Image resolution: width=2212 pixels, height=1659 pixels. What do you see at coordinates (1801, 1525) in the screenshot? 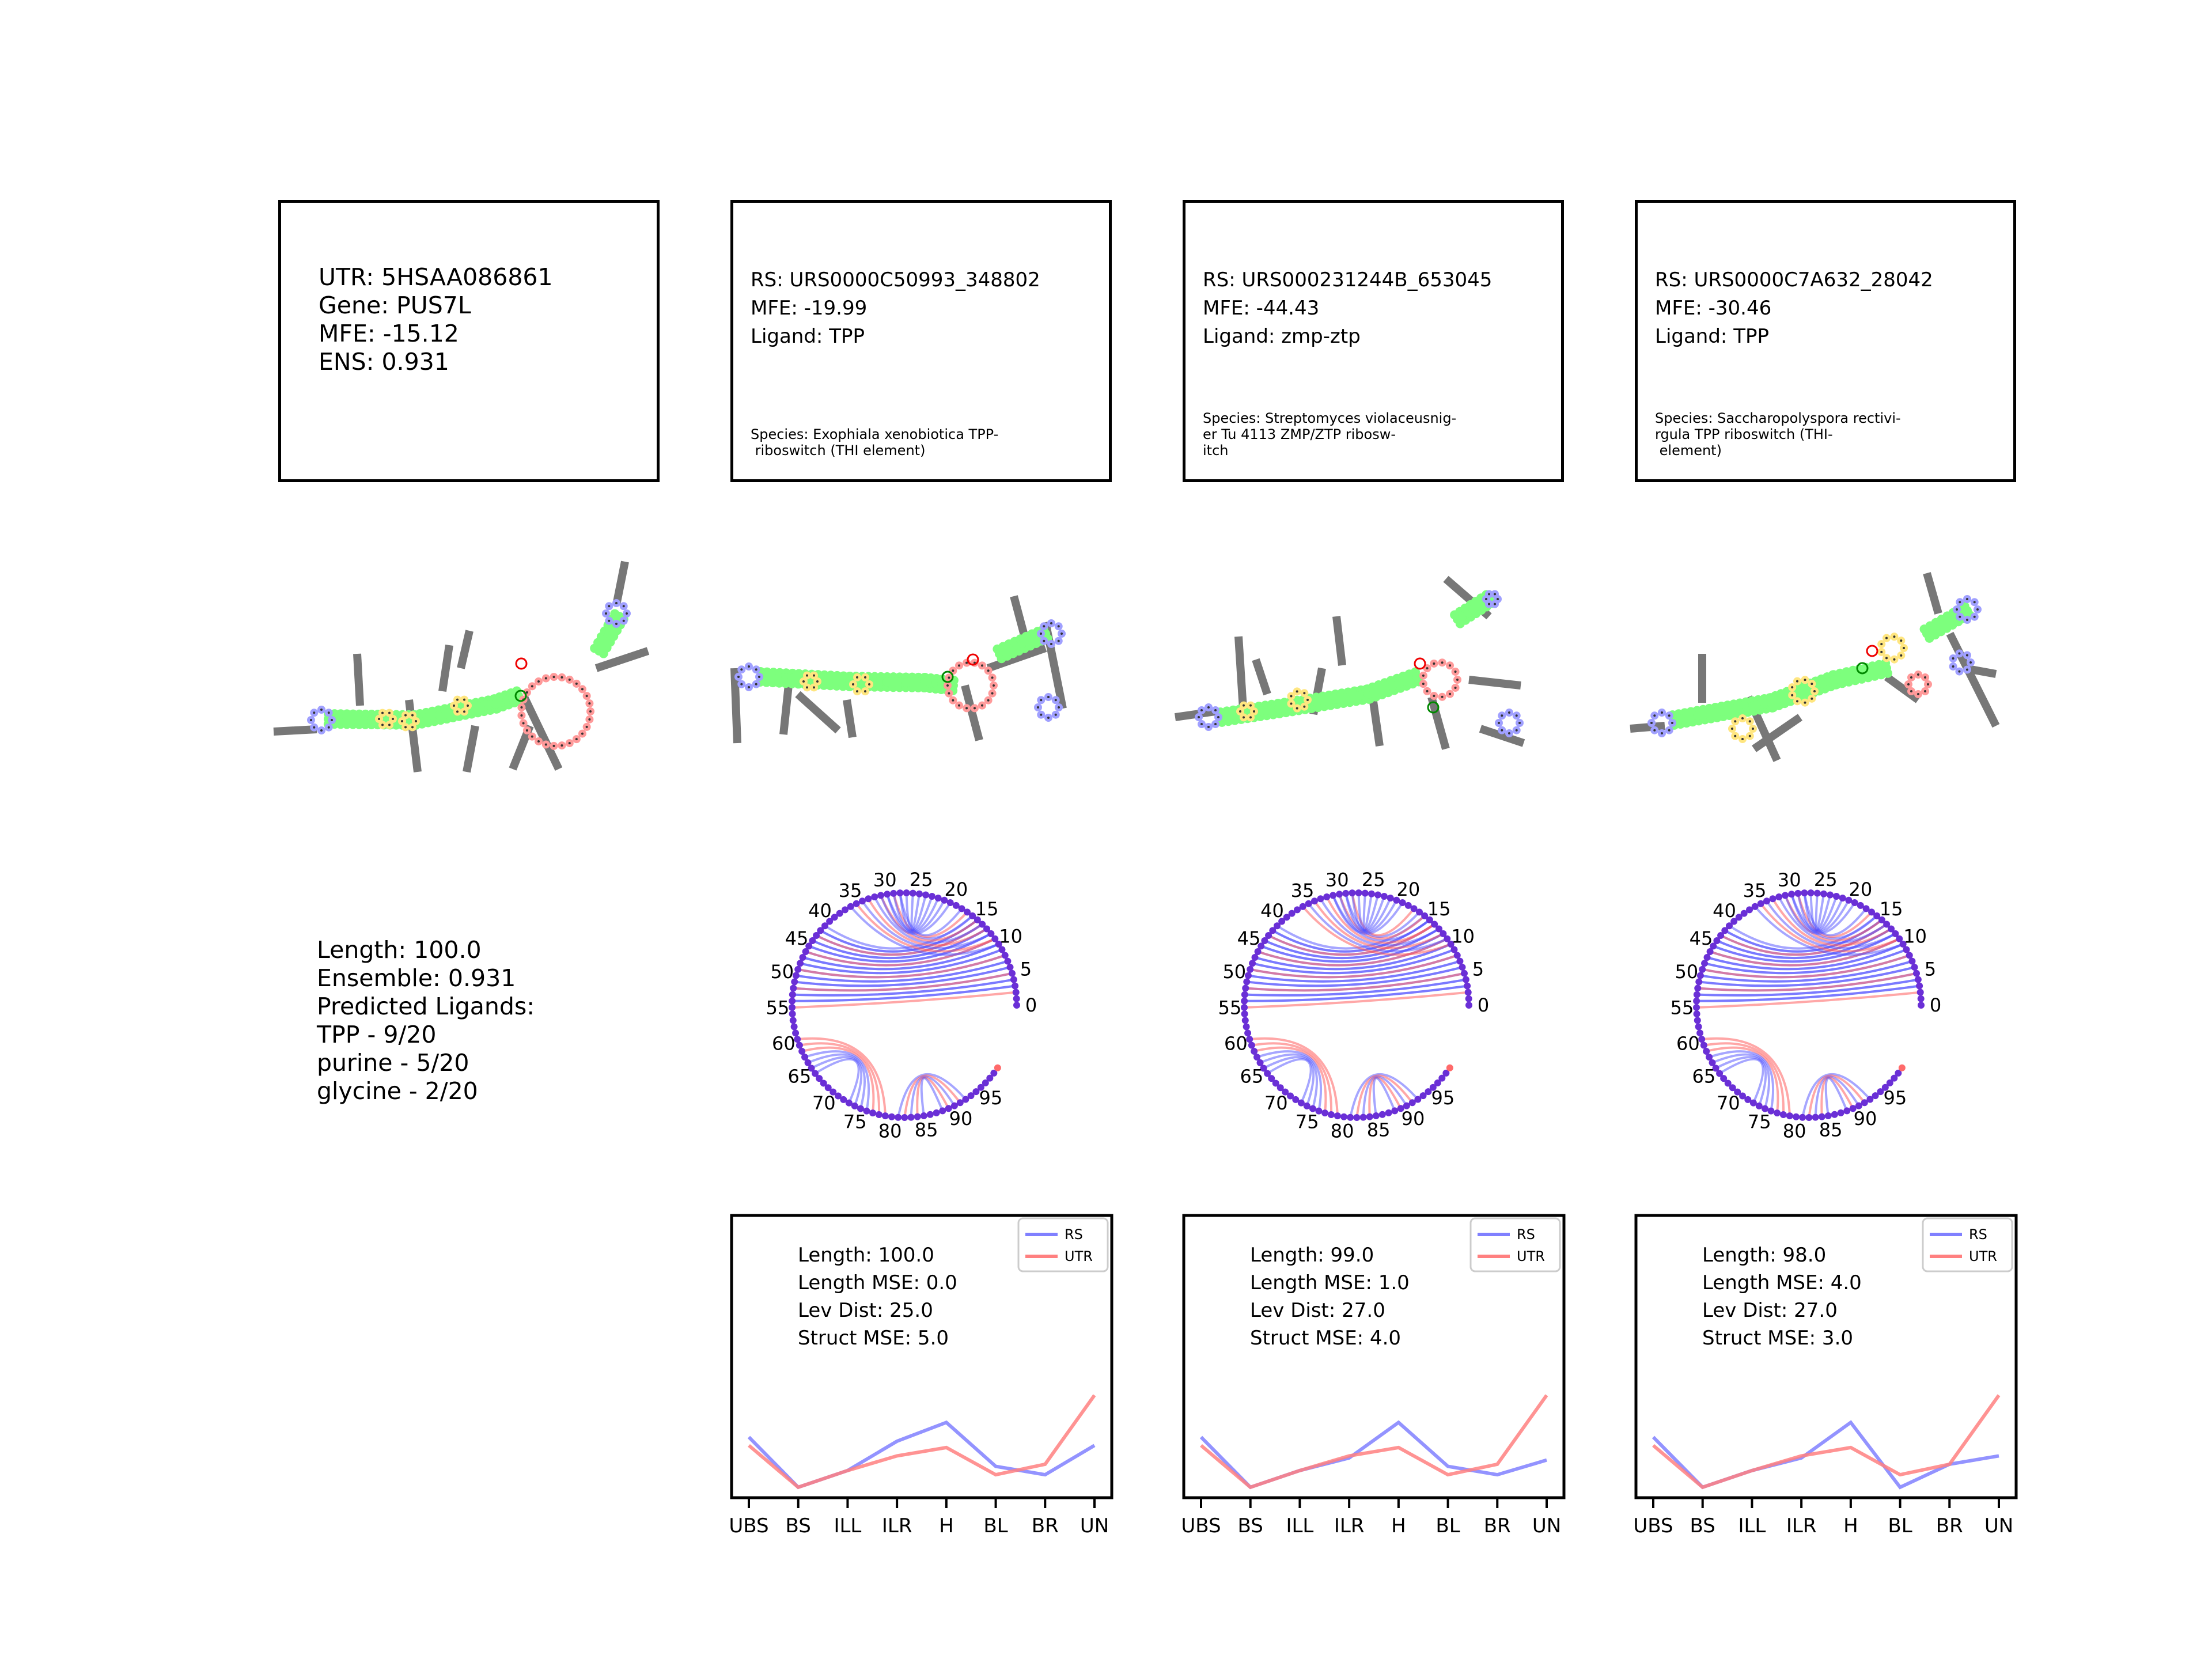
I see `x-tick-label: ILR` at bounding box center [1801, 1525].